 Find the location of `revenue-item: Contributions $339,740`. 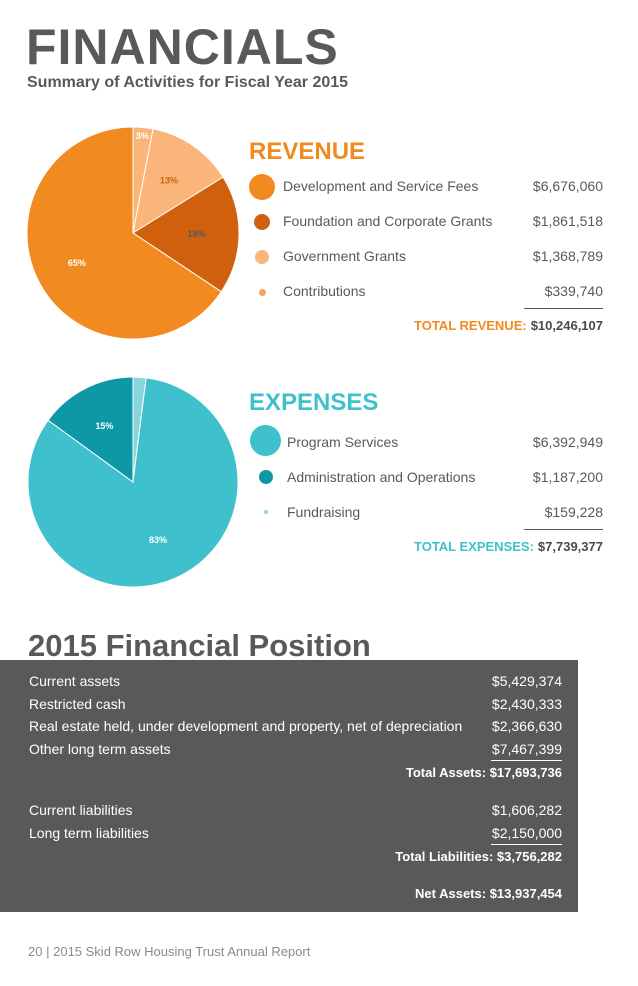

revenue-item: Contributions $339,740 is located at coordinates (426, 293).